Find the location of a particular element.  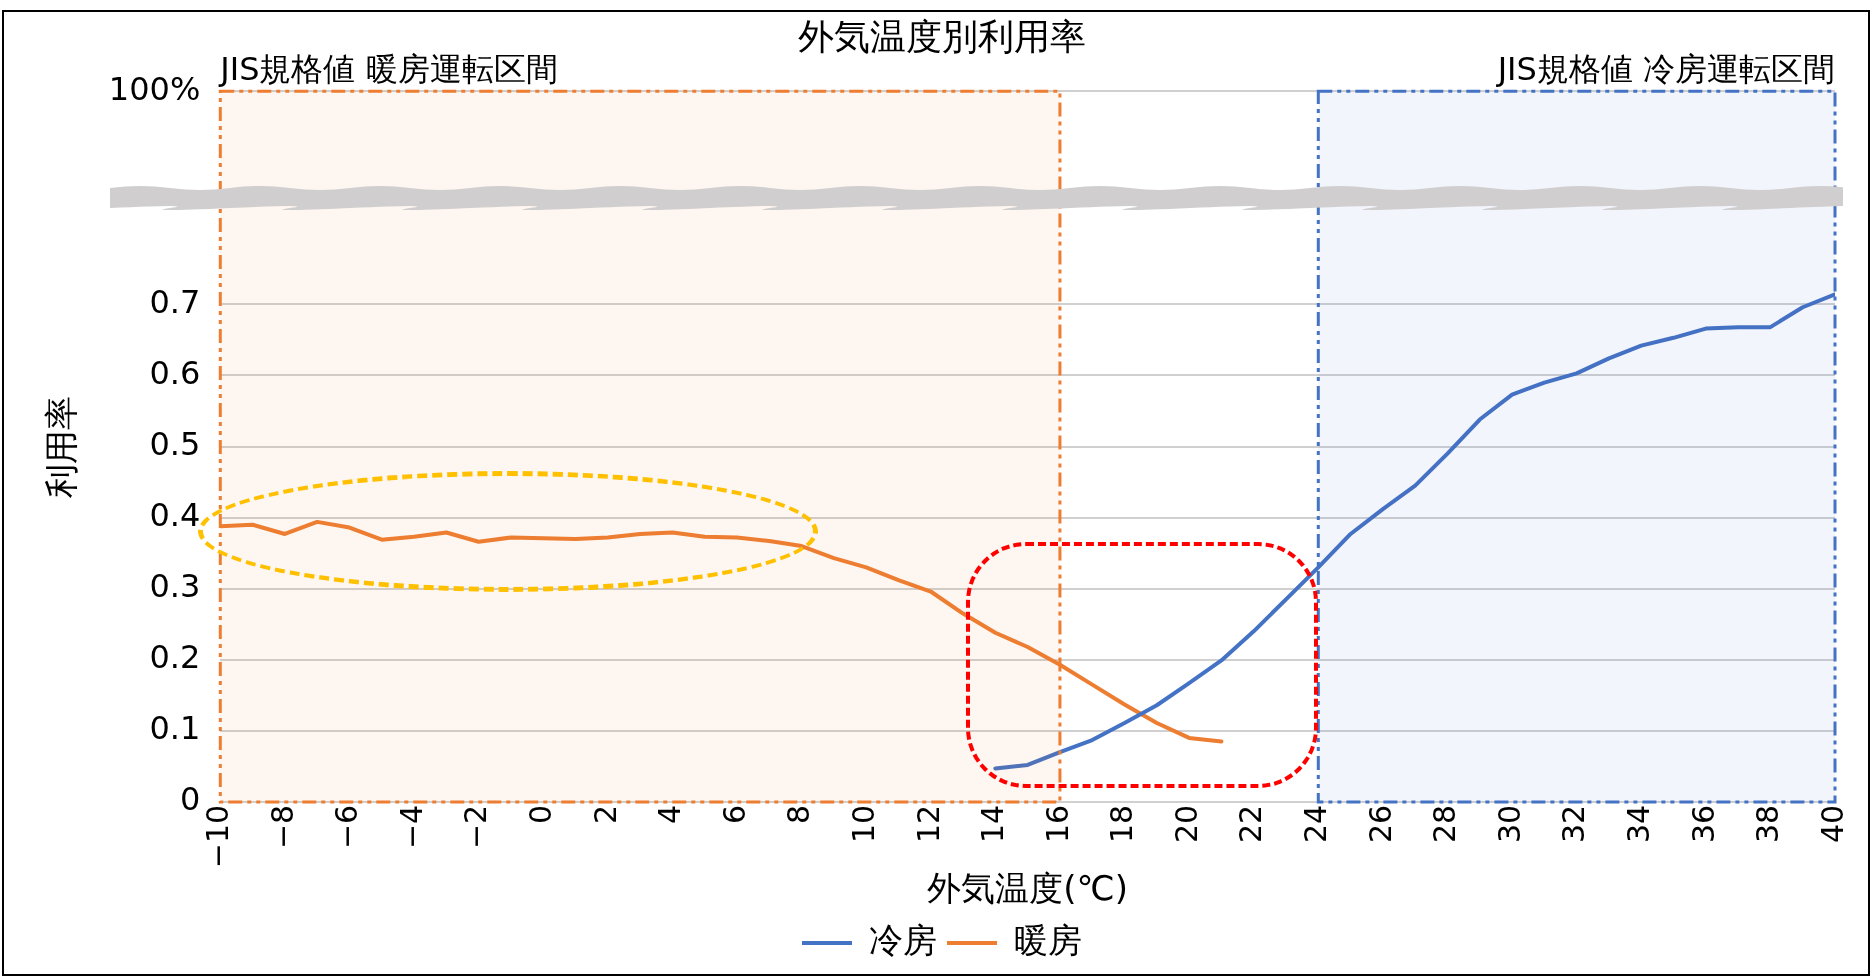

x-tick-label: 16 is located at coordinates (1057, 824).